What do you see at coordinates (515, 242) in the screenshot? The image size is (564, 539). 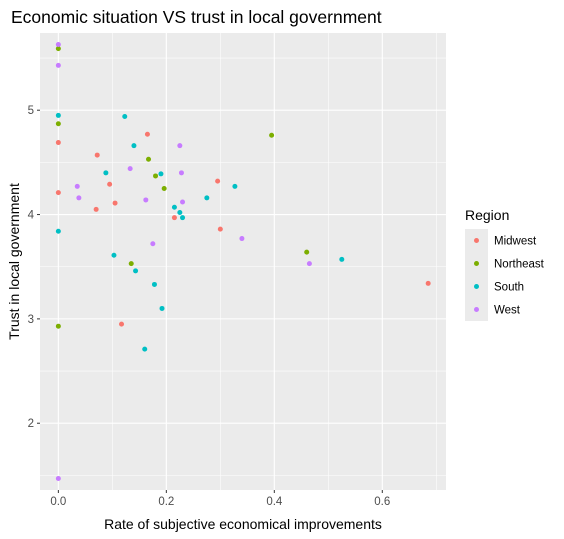 I see `legend-label-midwest: Midwest` at bounding box center [515, 242].